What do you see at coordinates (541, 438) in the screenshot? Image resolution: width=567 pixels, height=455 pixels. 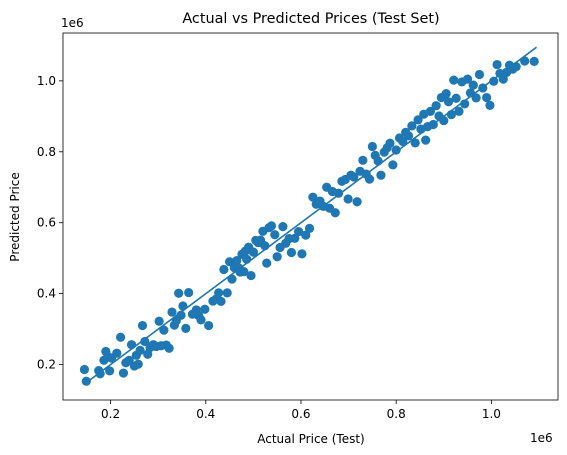 I see `x-offset-label: 1e6` at bounding box center [541, 438].